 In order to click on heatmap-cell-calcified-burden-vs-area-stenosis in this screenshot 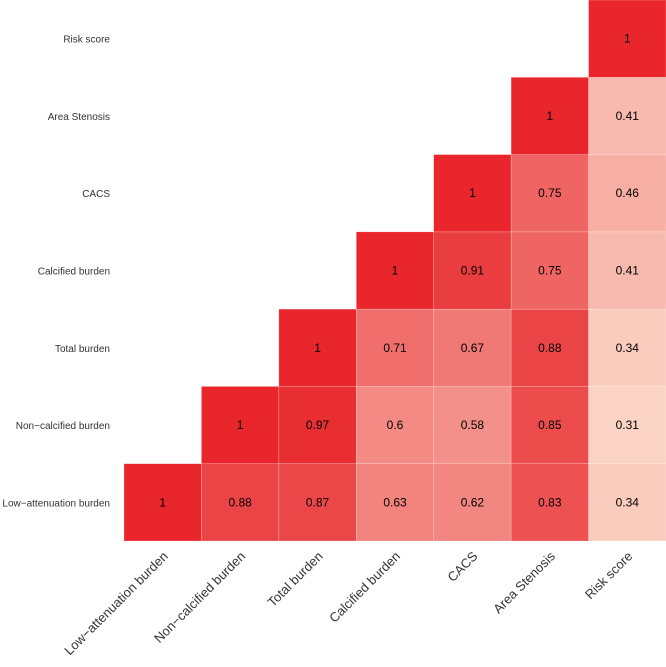, I will do `click(549, 270)`.